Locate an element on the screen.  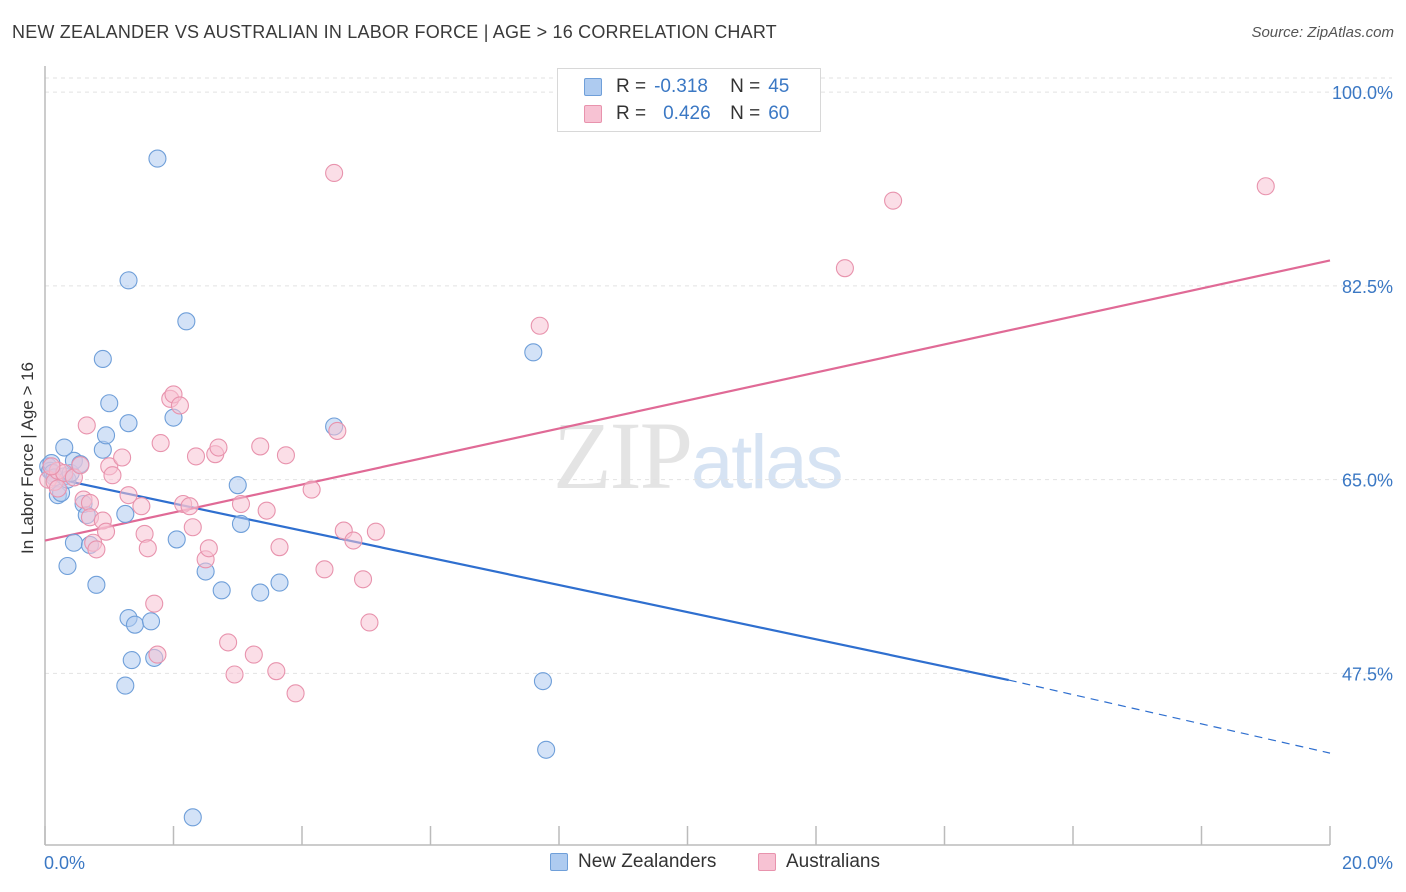
bottom-legend-australians: Australians is located at coordinates (819, 862).